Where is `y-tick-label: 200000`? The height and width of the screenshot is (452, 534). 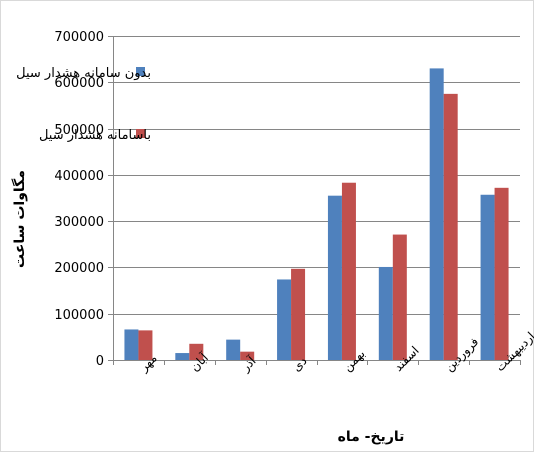
y-tick-label: 200000 is located at coordinates (79, 268).